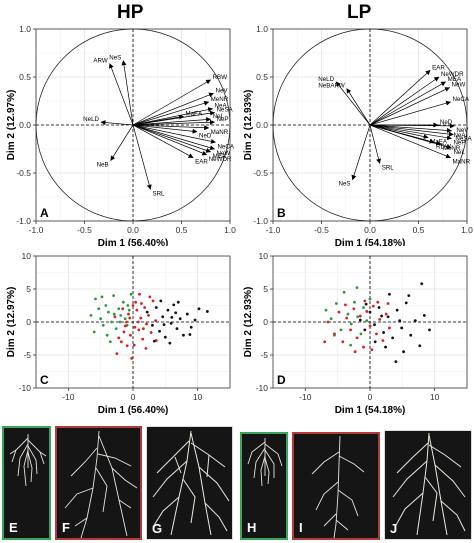  What do you see at coordinates (157, 528) in the screenshot?
I see `photo-label: G` at bounding box center [157, 528].